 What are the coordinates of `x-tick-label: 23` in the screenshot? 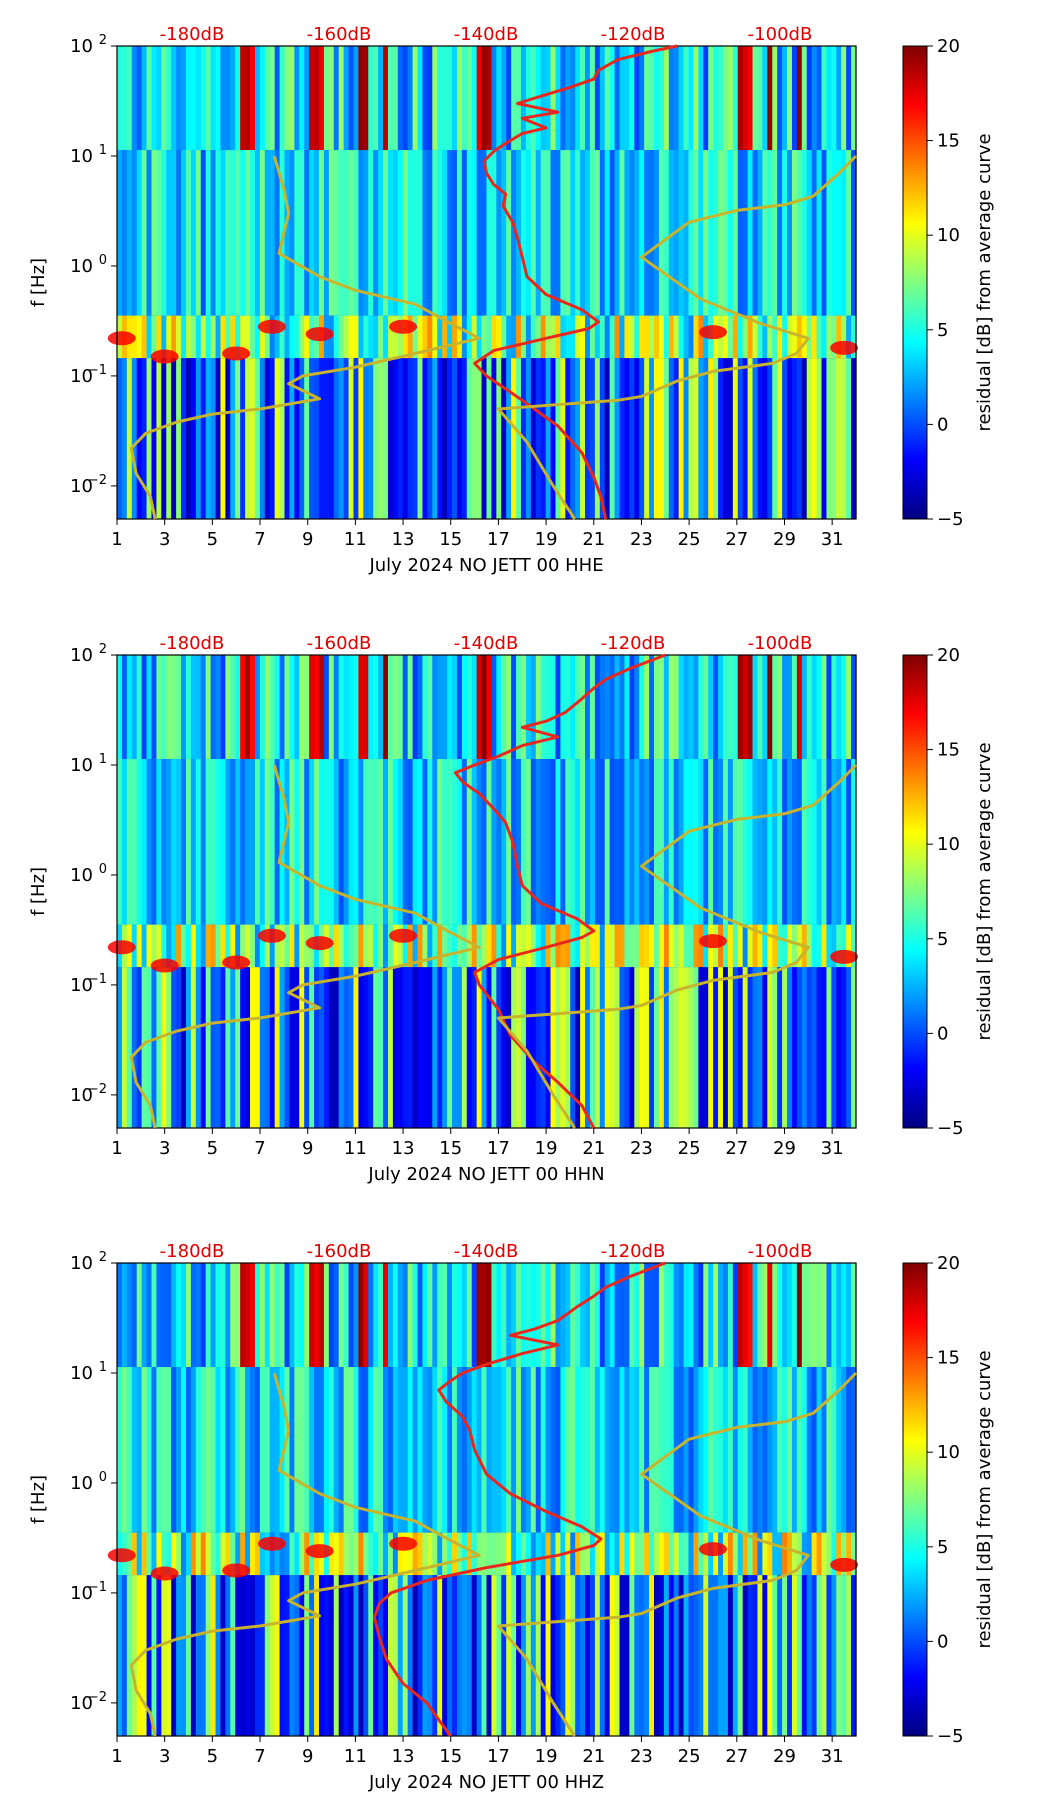 It's located at (641, 1148).